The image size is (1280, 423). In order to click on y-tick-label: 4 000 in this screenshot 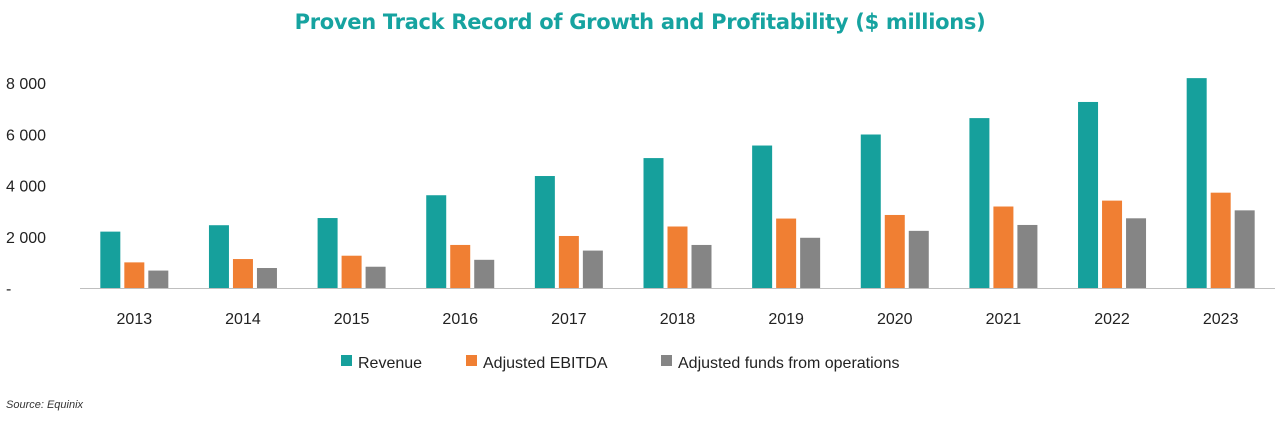, I will do `click(26, 187)`.